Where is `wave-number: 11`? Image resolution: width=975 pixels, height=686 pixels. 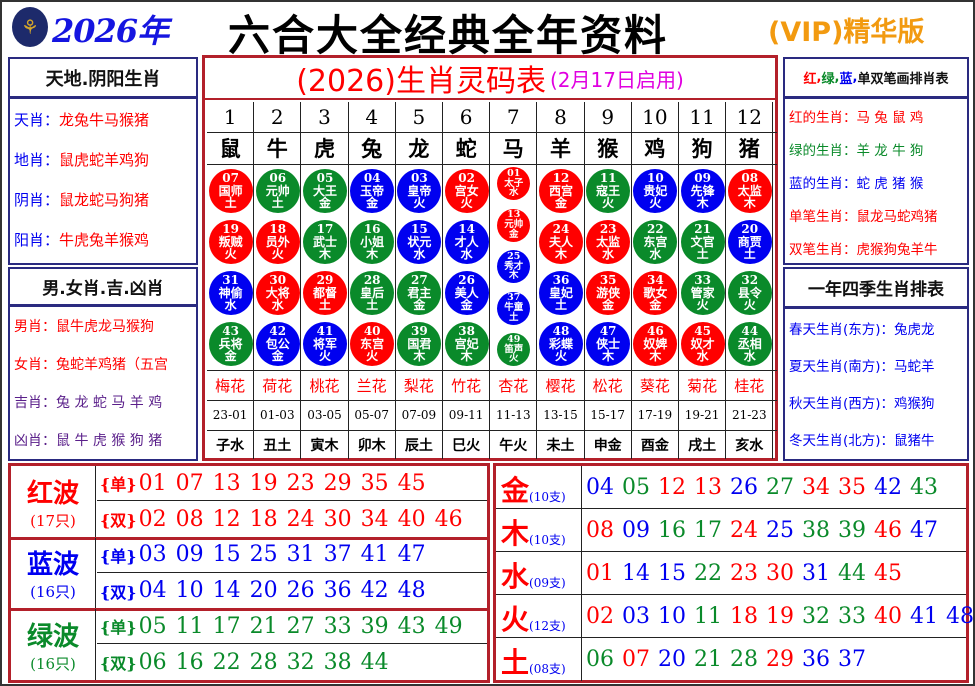
wave-number: 11 is located at coordinates (189, 626).